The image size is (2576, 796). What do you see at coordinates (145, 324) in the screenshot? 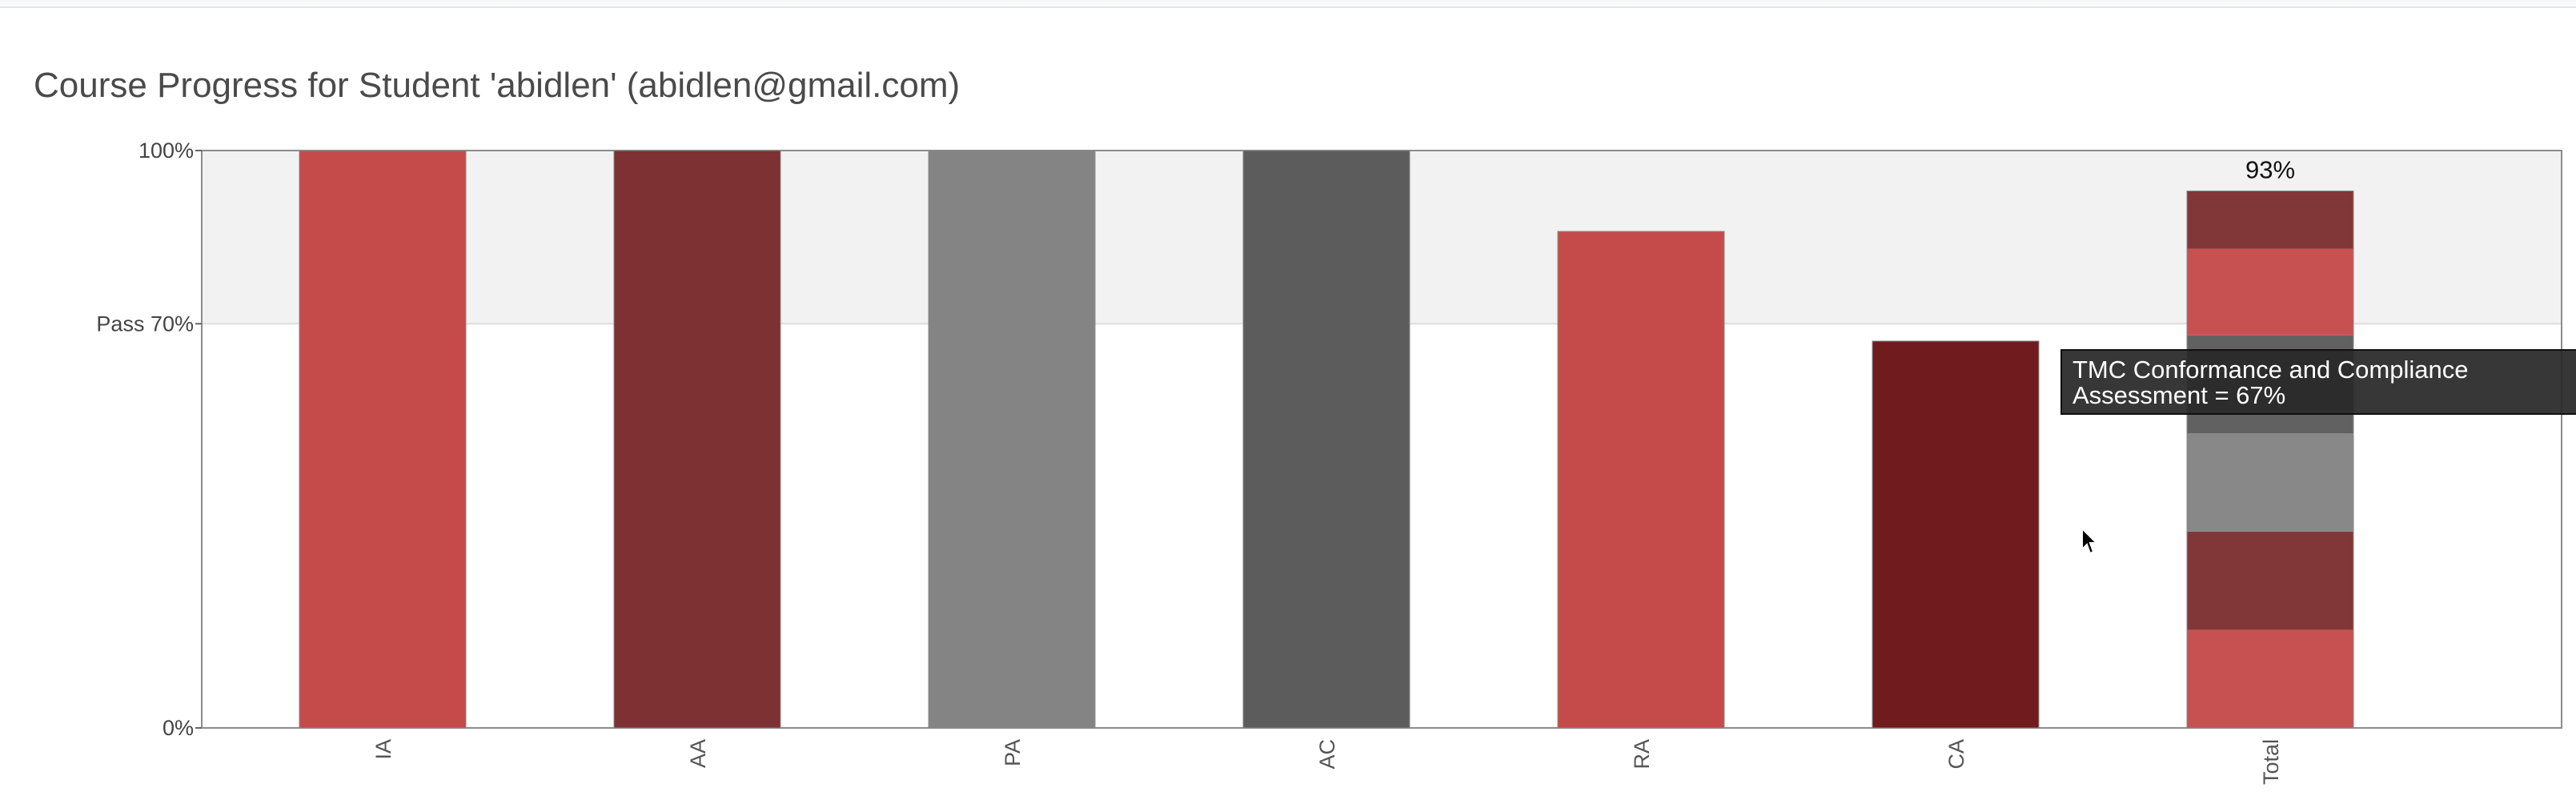
I see `y-tick-label: Pass 70%` at bounding box center [145, 324].